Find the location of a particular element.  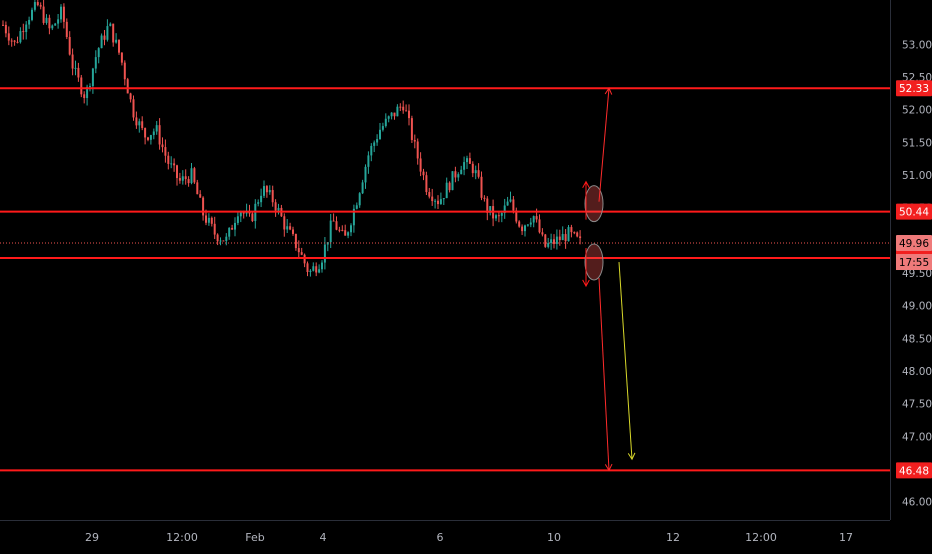

y-tick-label: 48.00 is located at coordinates (917, 372).